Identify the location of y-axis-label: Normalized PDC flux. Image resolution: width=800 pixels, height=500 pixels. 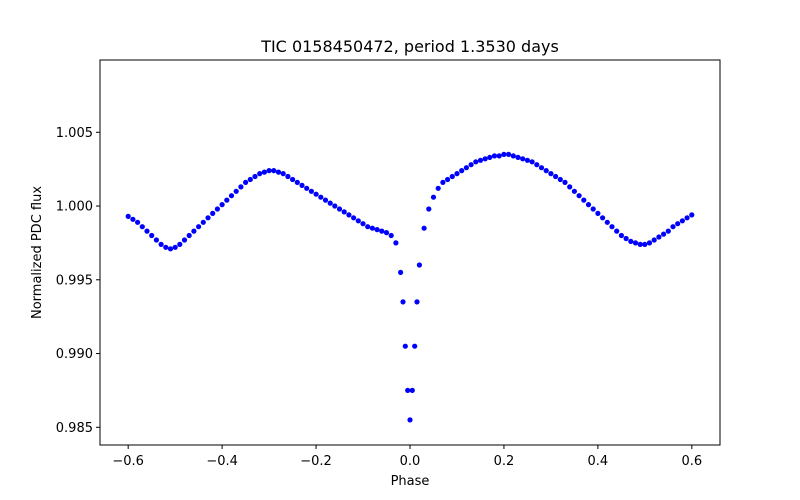
(37, 252).